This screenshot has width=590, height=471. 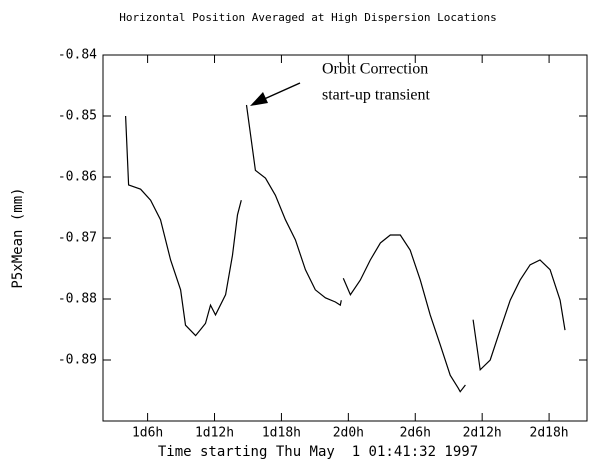 What do you see at coordinates (214, 433) in the screenshot?
I see `x-tick-label: 1d12h` at bounding box center [214, 433].